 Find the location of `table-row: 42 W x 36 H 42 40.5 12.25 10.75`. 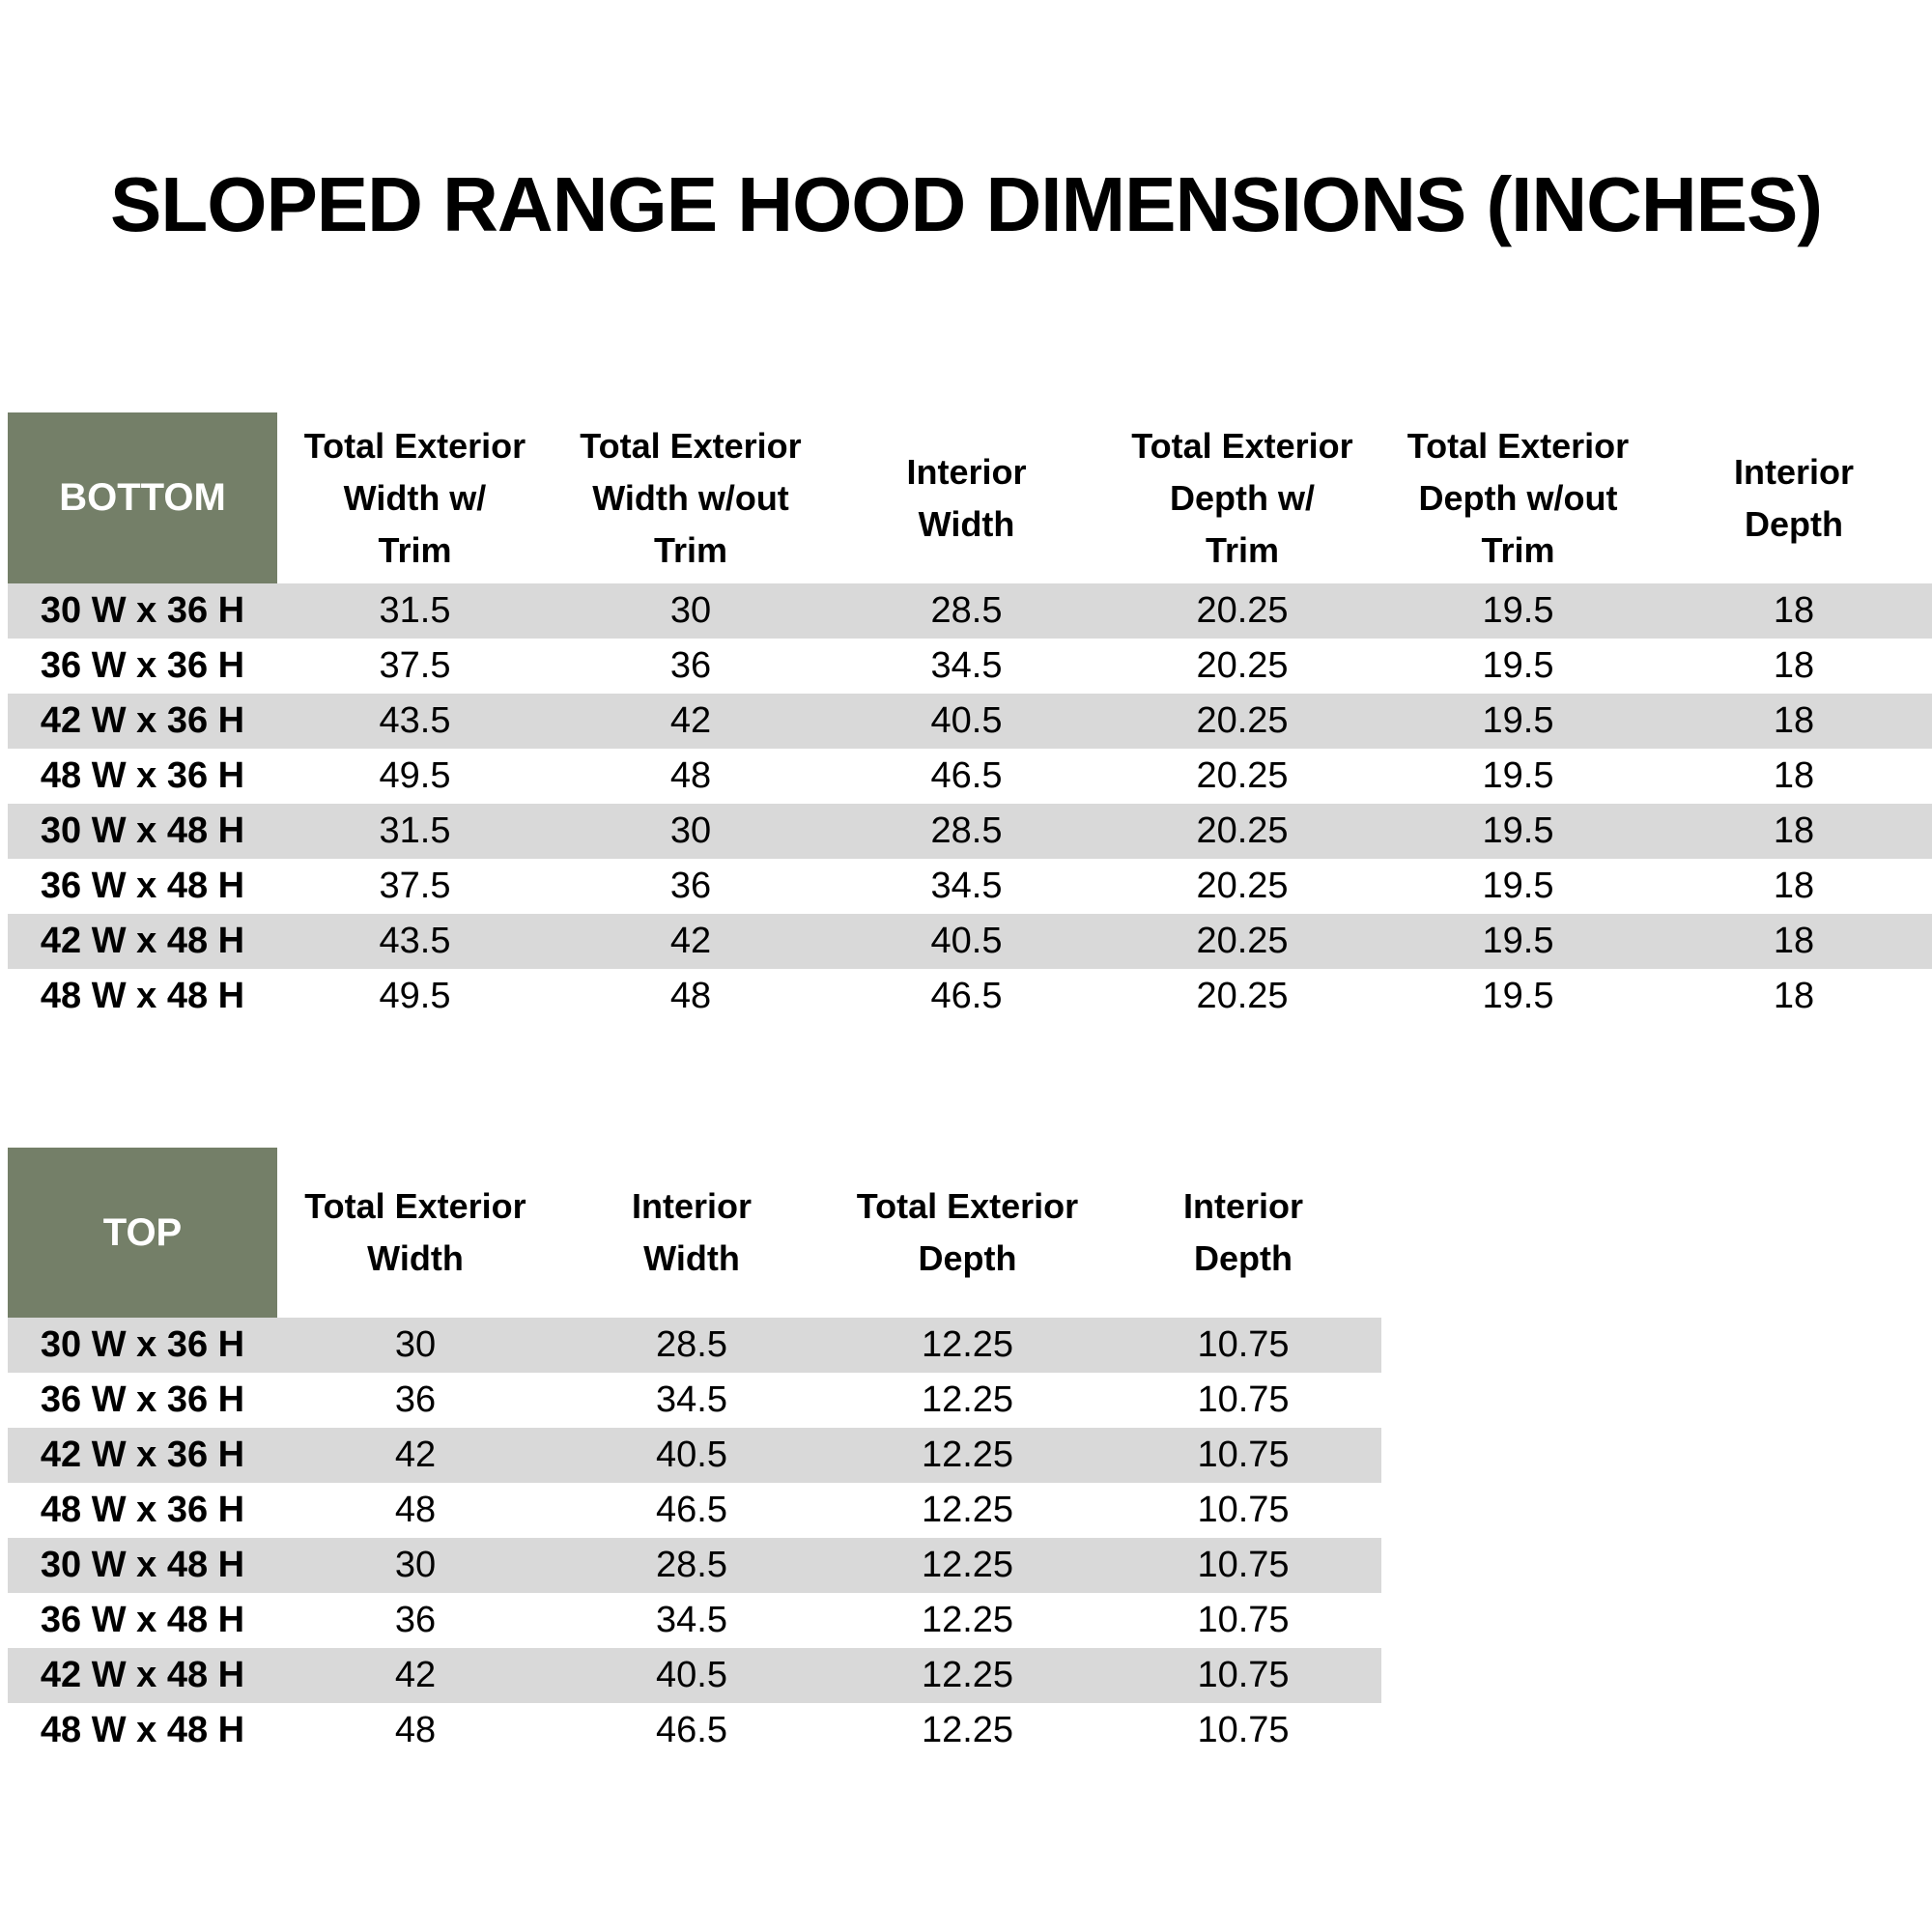

table-row: 42 W x 36 H 42 40.5 12.25 10.75 is located at coordinates (694, 1455).